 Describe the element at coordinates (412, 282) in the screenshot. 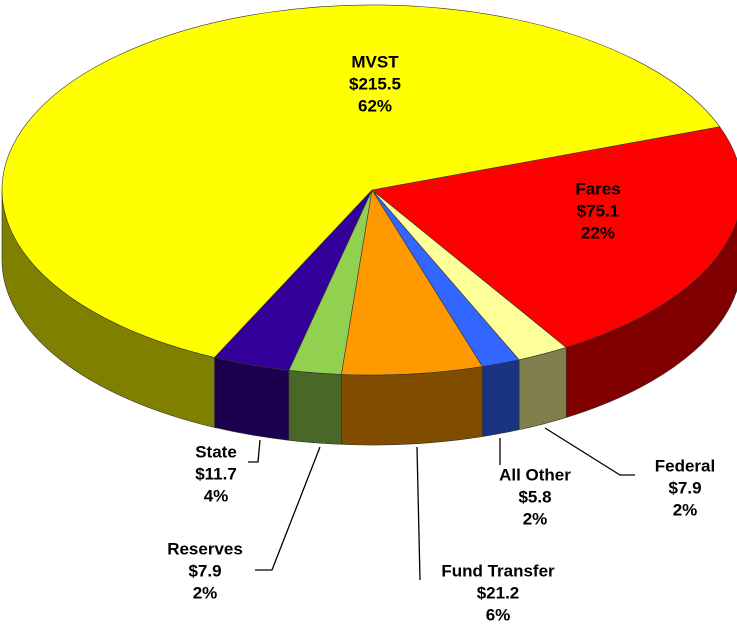

I see `pie-slice` at that location.